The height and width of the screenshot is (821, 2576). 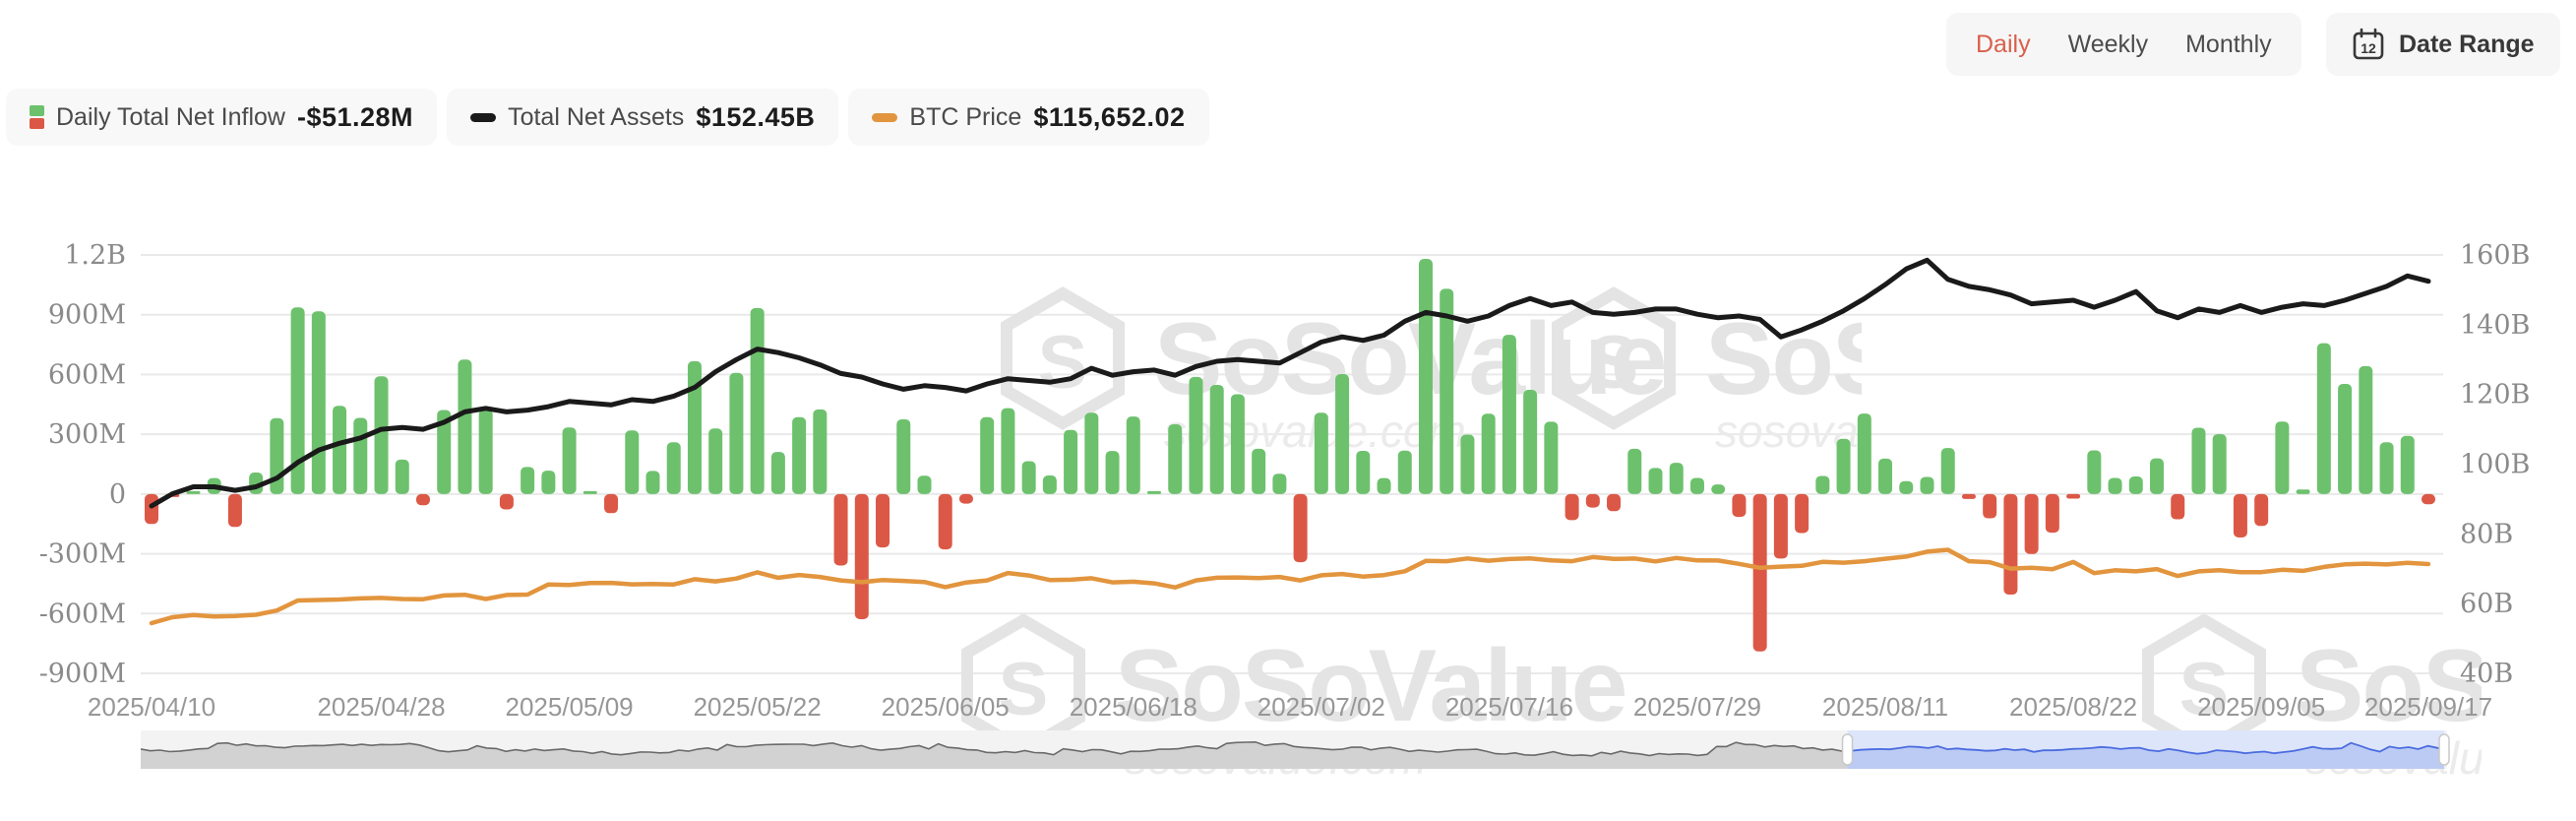 What do you see at coordinates (1885, 707) in the screenshot?
I see `x-axis-tick: 2025/08/11` at bounding box center [1885, 707].